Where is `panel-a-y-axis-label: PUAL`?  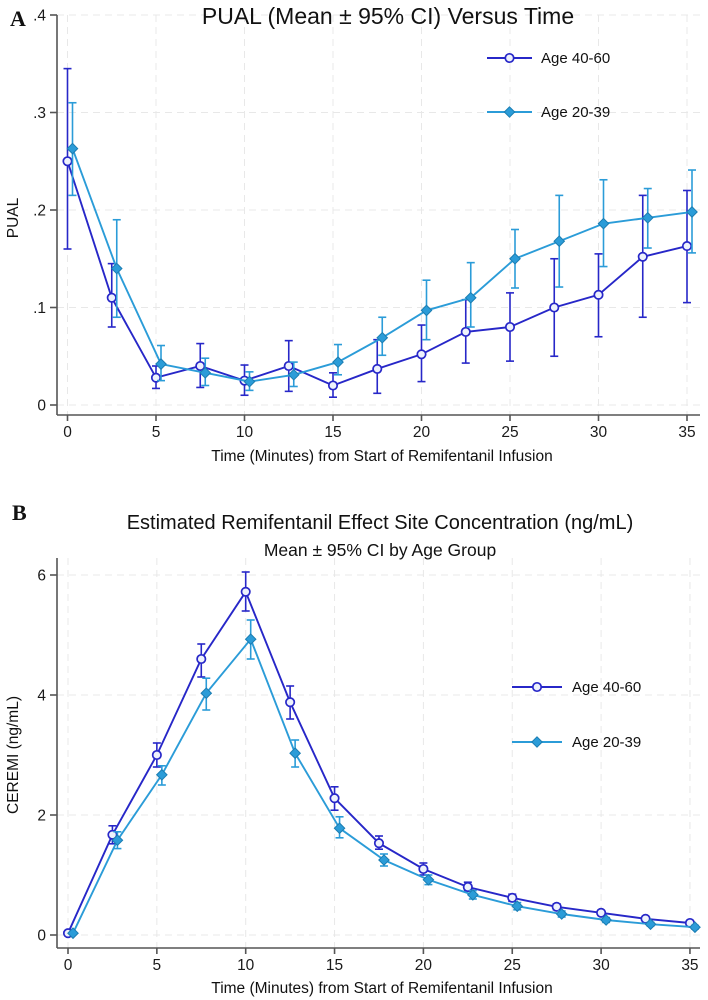
panel-a-y-axis-label: PUAL is located at coordinates (13, 217).